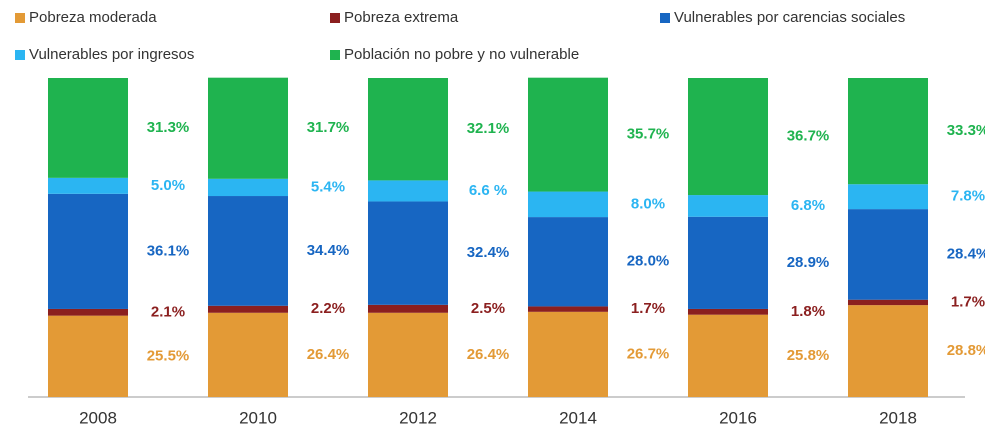  Describe the element at coordinates (488, 308) in the screenshot. I see `value-label: 2.5%` at that location.